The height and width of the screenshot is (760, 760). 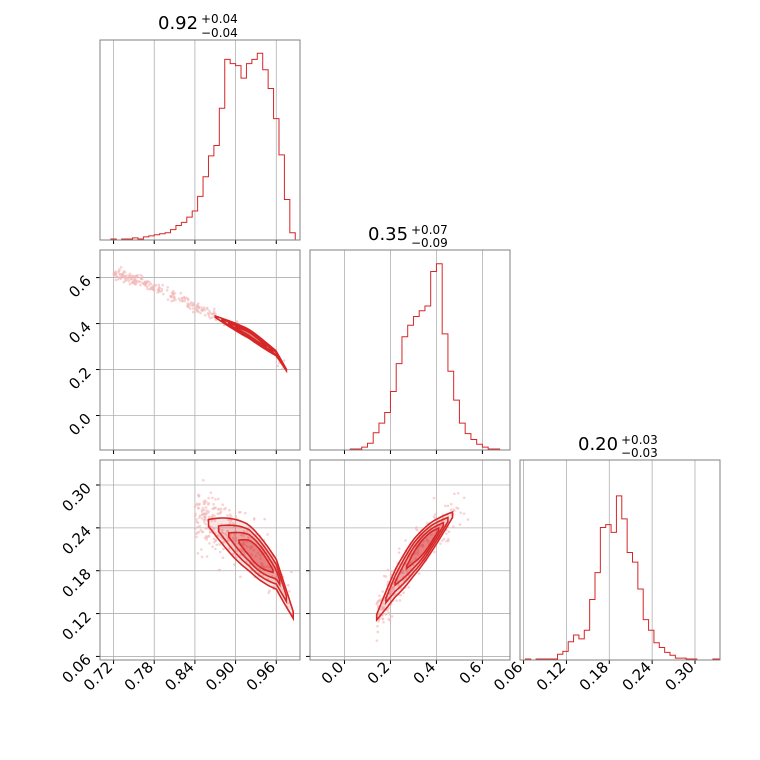 What do you see at coordinates (198, 351) in the screenshot?
I see `scatter-panel-p1-vs-p0` at bounding box center [198, 351].